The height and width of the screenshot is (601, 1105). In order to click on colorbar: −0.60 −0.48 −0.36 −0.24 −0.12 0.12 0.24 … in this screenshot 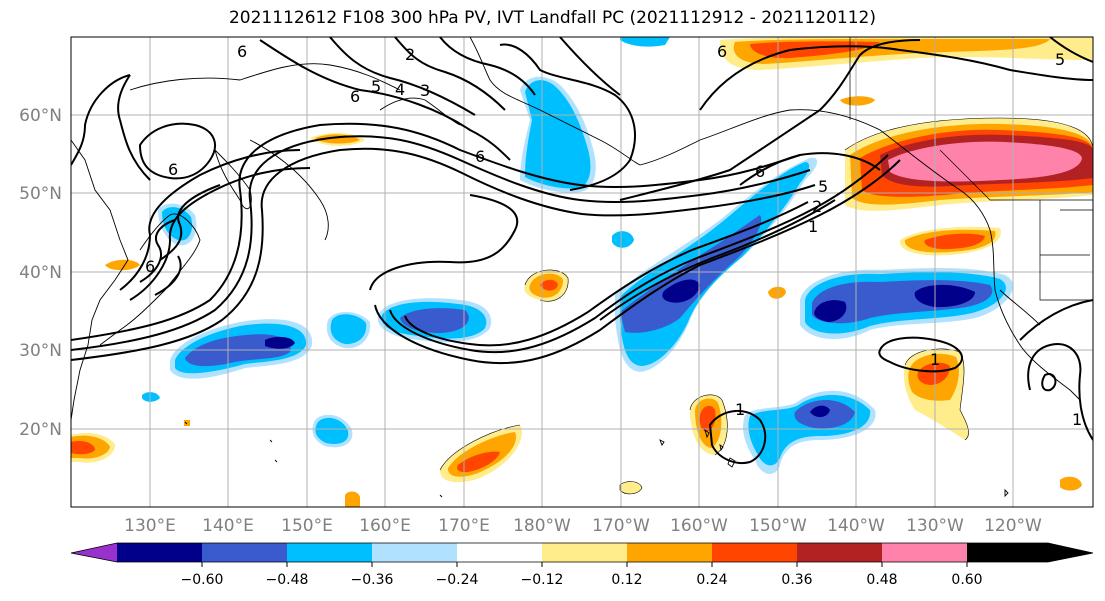, I will do `click(582, 565)`.